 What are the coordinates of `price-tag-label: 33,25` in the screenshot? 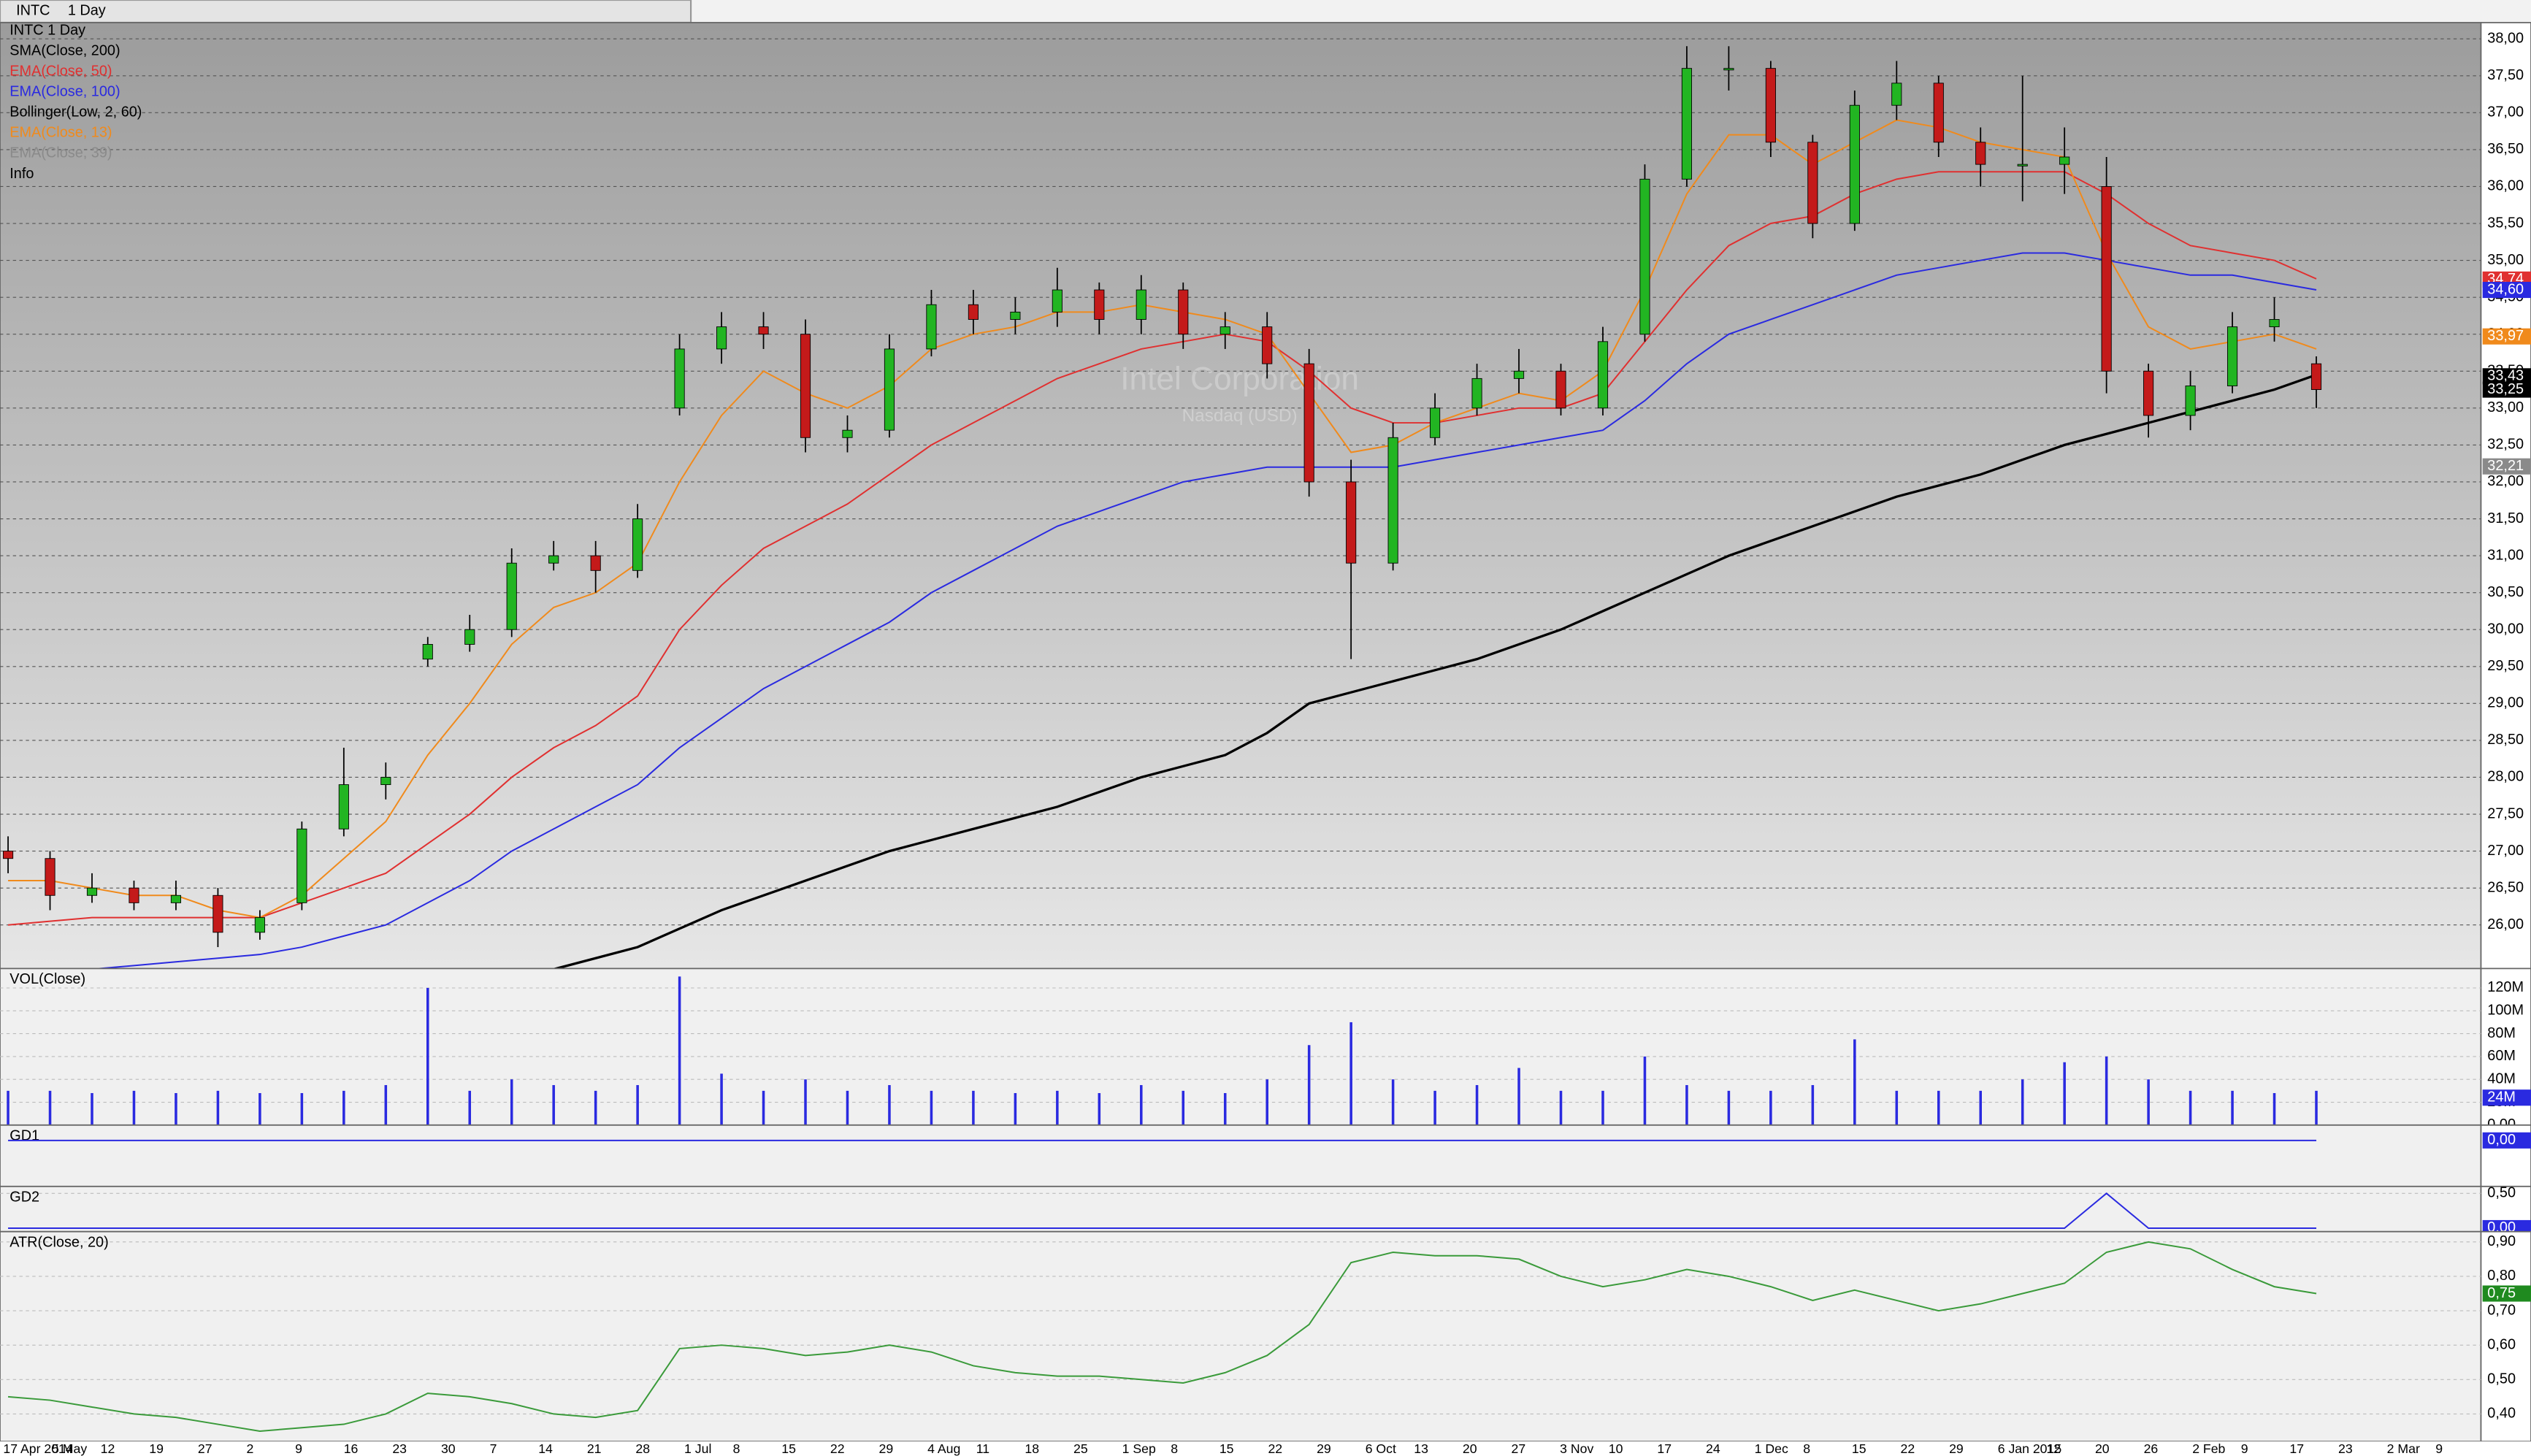 It's located at (2506, 389).